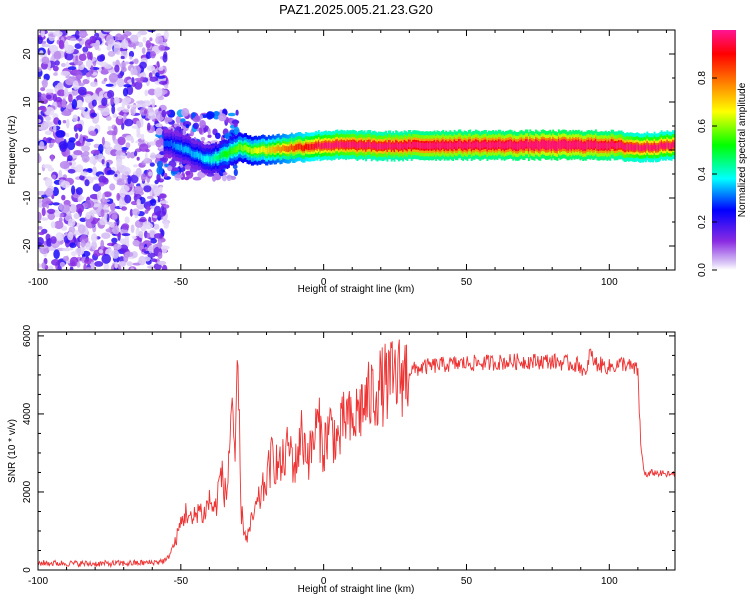  I want to click on y-tick-label: 10, so click(27, 102).